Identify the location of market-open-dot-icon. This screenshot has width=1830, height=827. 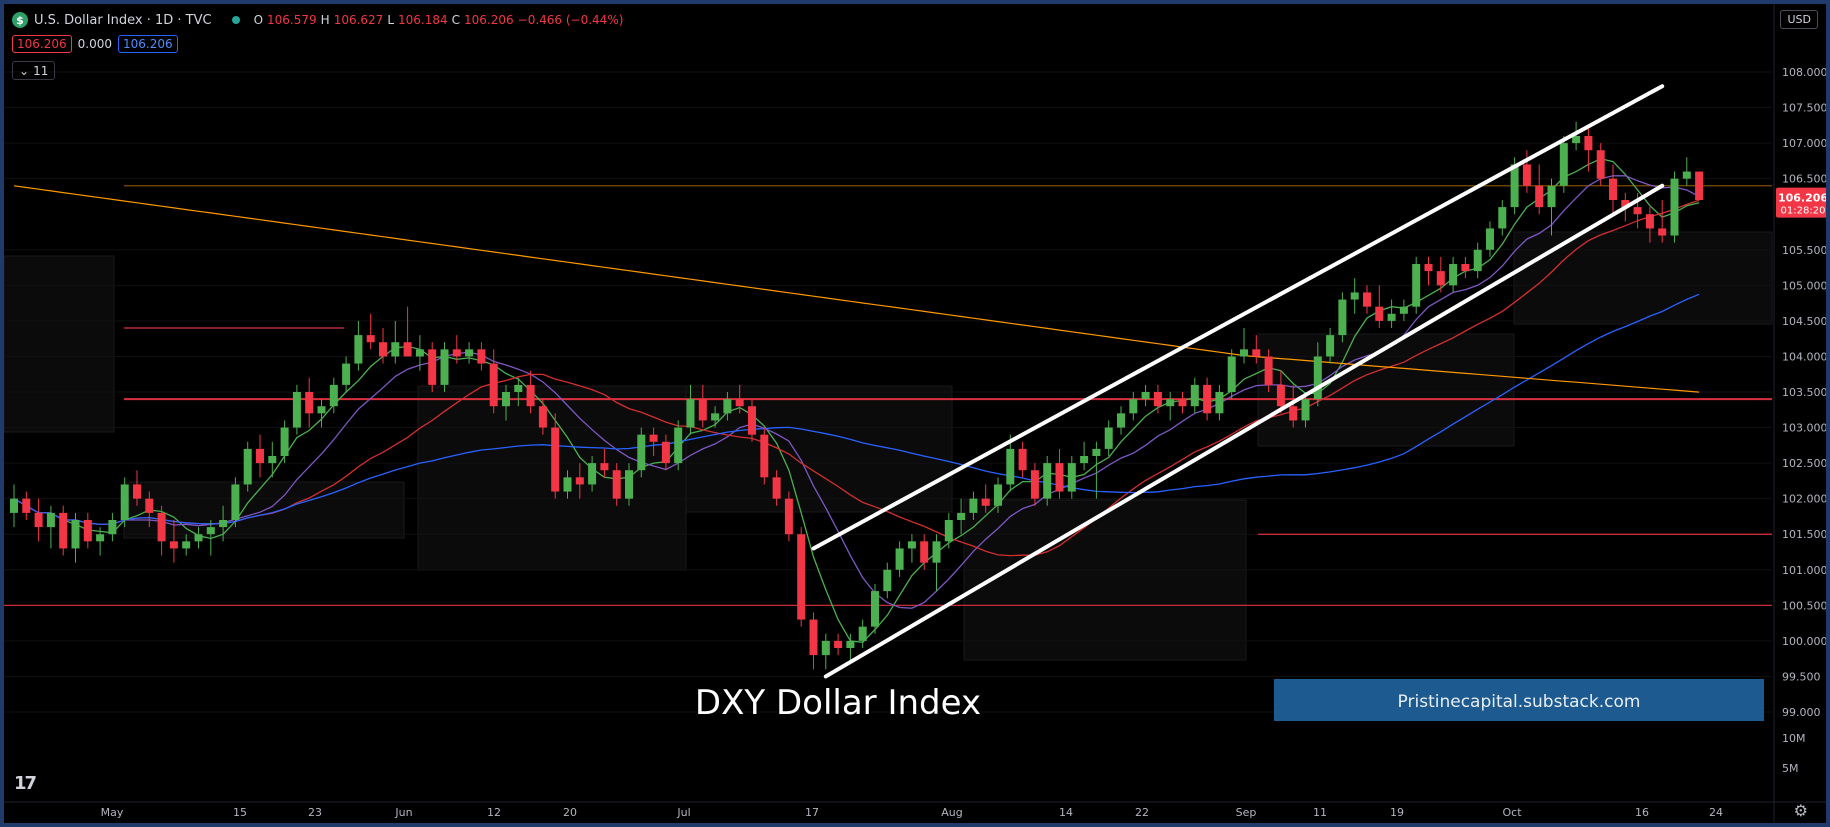
(235, 20).